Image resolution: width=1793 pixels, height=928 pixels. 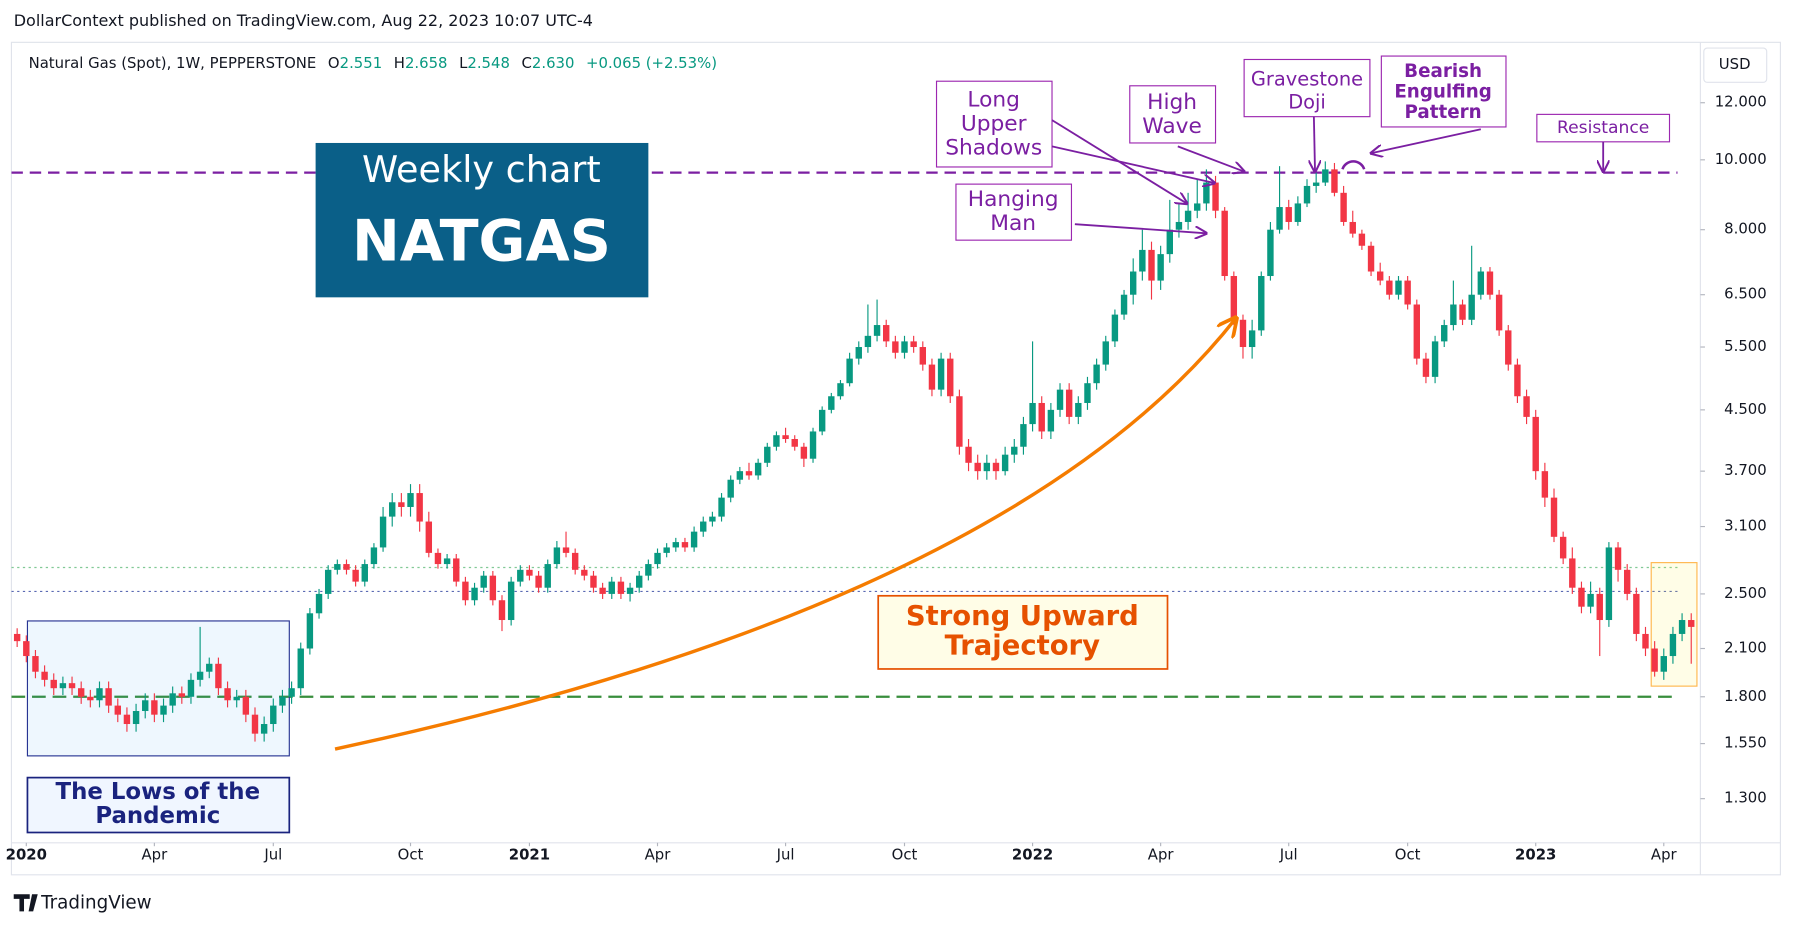 What do you see at coordinates (173, 63) in the screenshot?
I see `symbol: Natural Gas (Spot), 1W, PEPPERSTONE` at bounding box center [173, 63].